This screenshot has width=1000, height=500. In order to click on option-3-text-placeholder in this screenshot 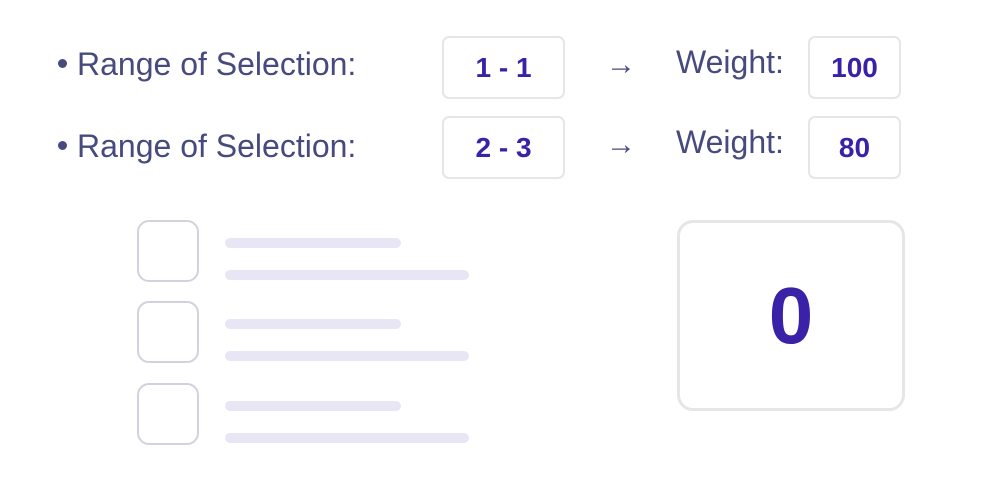, I will do `click(347, 438)`.